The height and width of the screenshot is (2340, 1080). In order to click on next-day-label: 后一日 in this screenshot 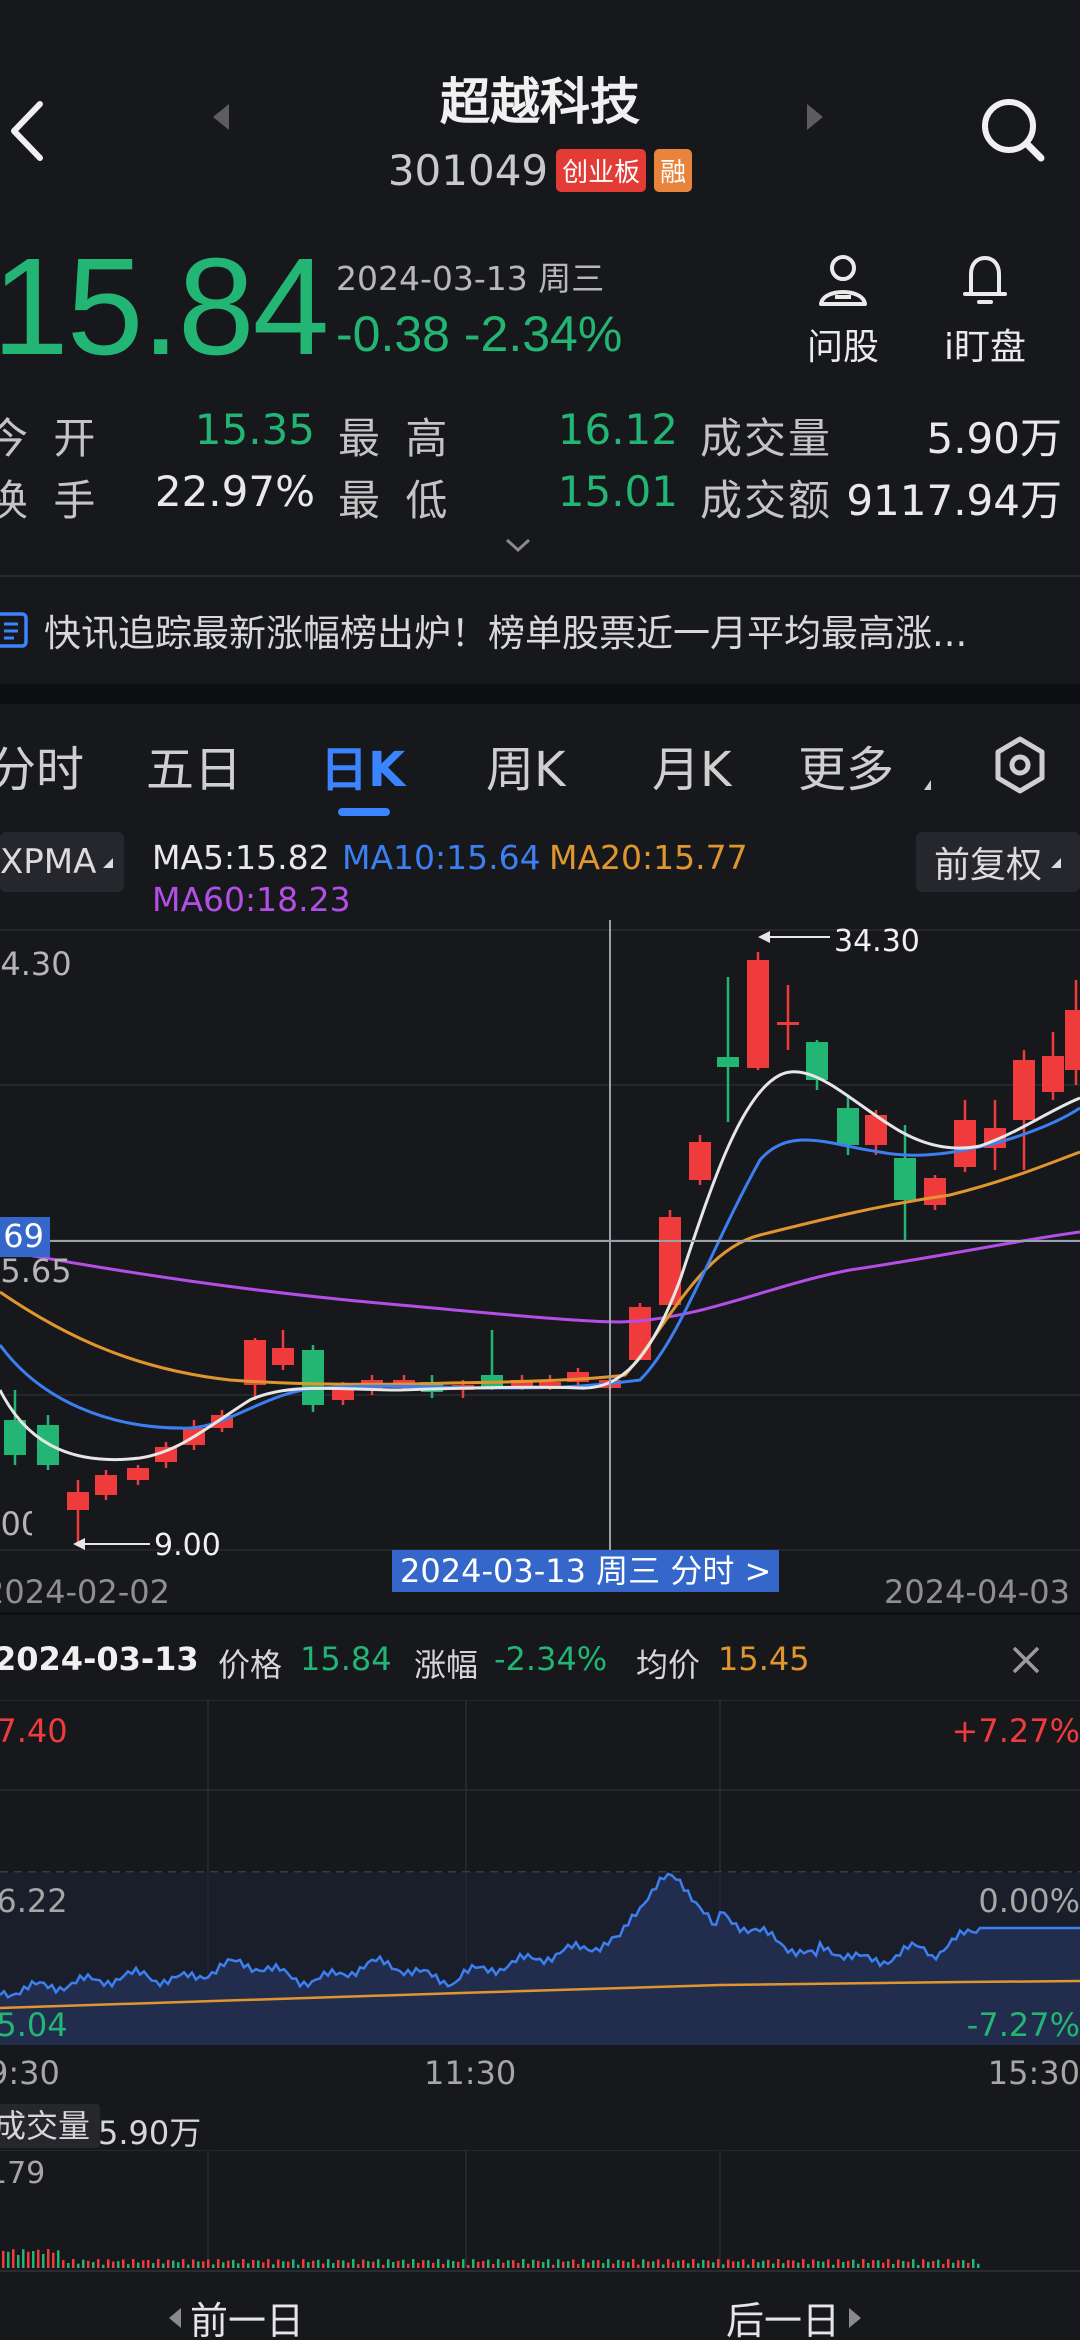, I will do `click(783, 2319)`.